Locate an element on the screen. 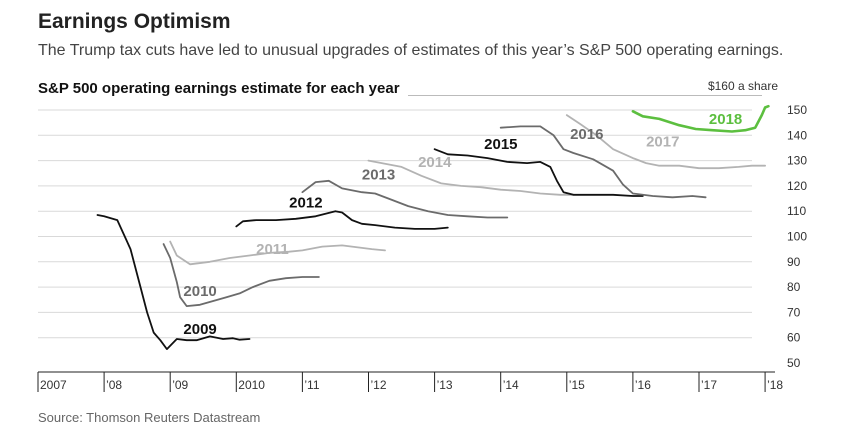 This screenshot has width=862, height=439. y-tick-label: 130 is located at coordinates (797, 161).